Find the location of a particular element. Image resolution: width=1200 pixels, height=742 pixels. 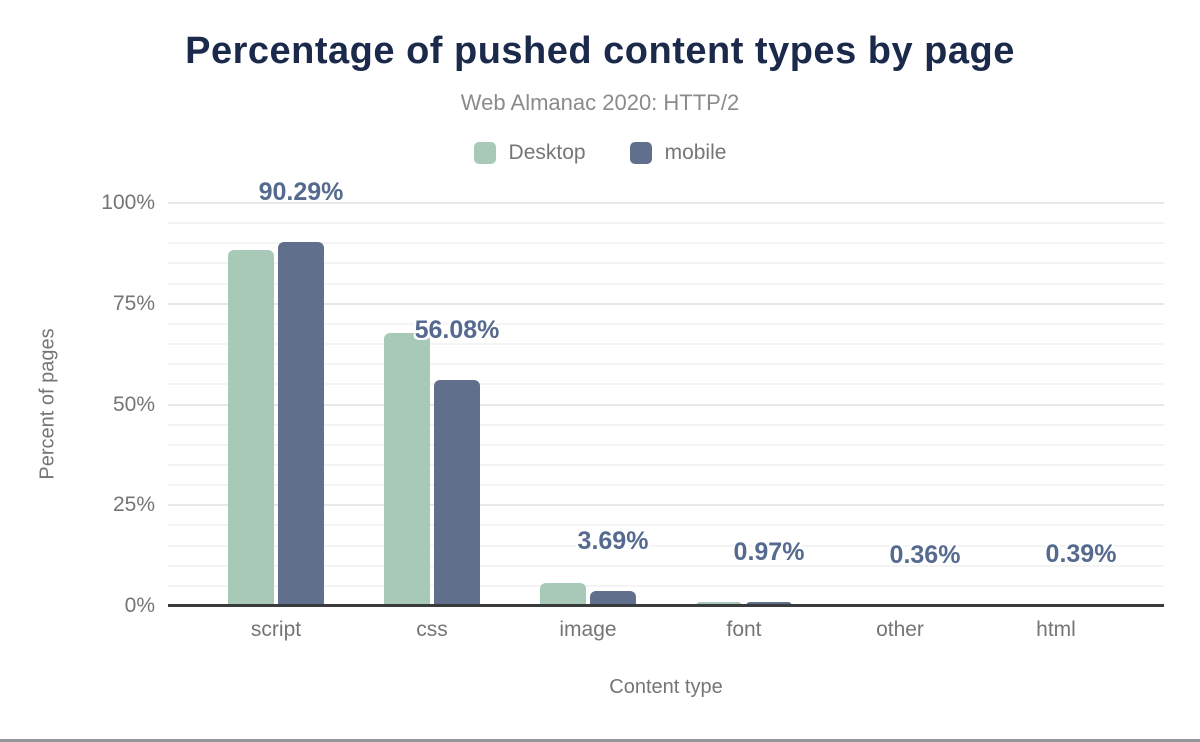

bar-desktop-image is located at coordinates (563, 594).